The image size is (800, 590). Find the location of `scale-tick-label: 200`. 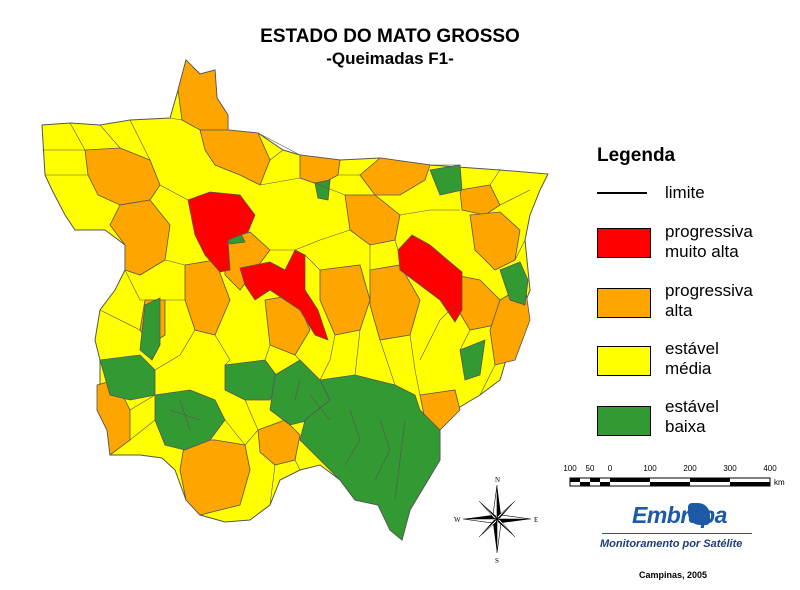

scale-tick-label: 200 is located at coordinates (690, 468).